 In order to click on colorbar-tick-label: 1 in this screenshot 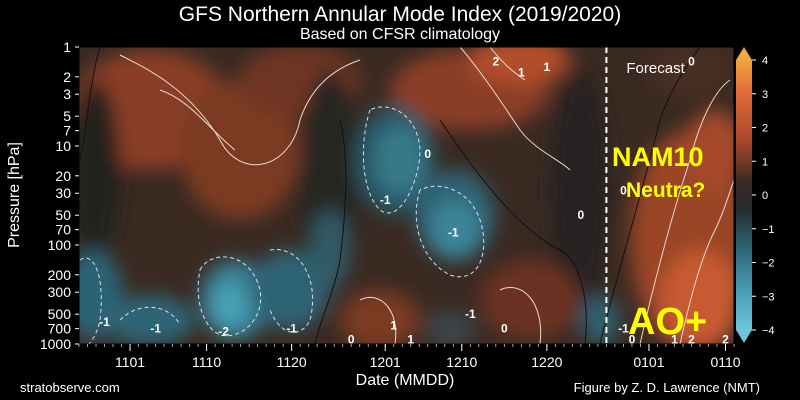, I will do `click(765, 162)`.